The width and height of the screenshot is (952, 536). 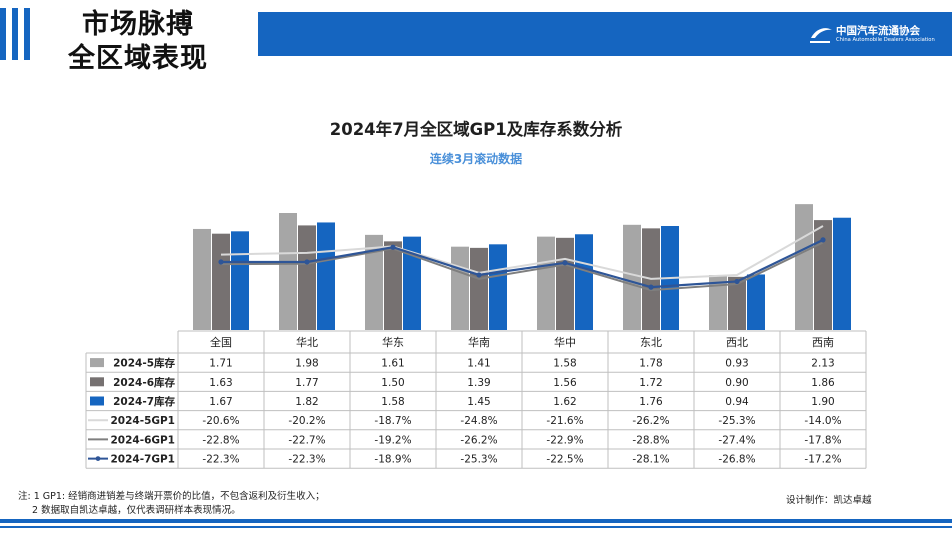 I want to click on logo-name-en: China Automobile Dealers Association, so click(x=885, y=40).